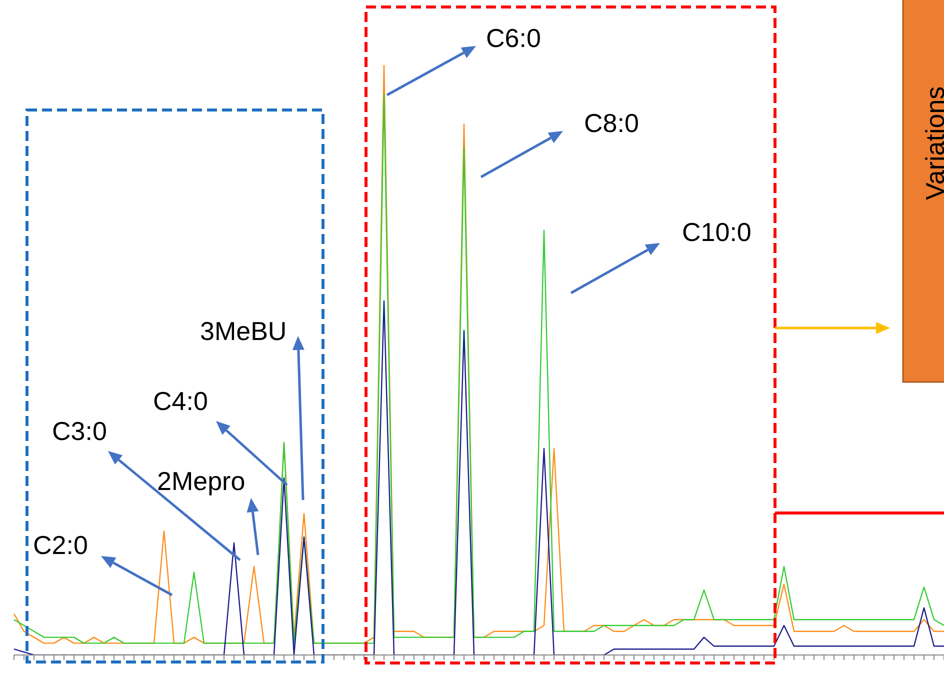 The image size is (944, 697). What do you see at coordinates (180, 401) in the screenshot?
I see `annotation: C4:0` at bounding box center [180, 401].